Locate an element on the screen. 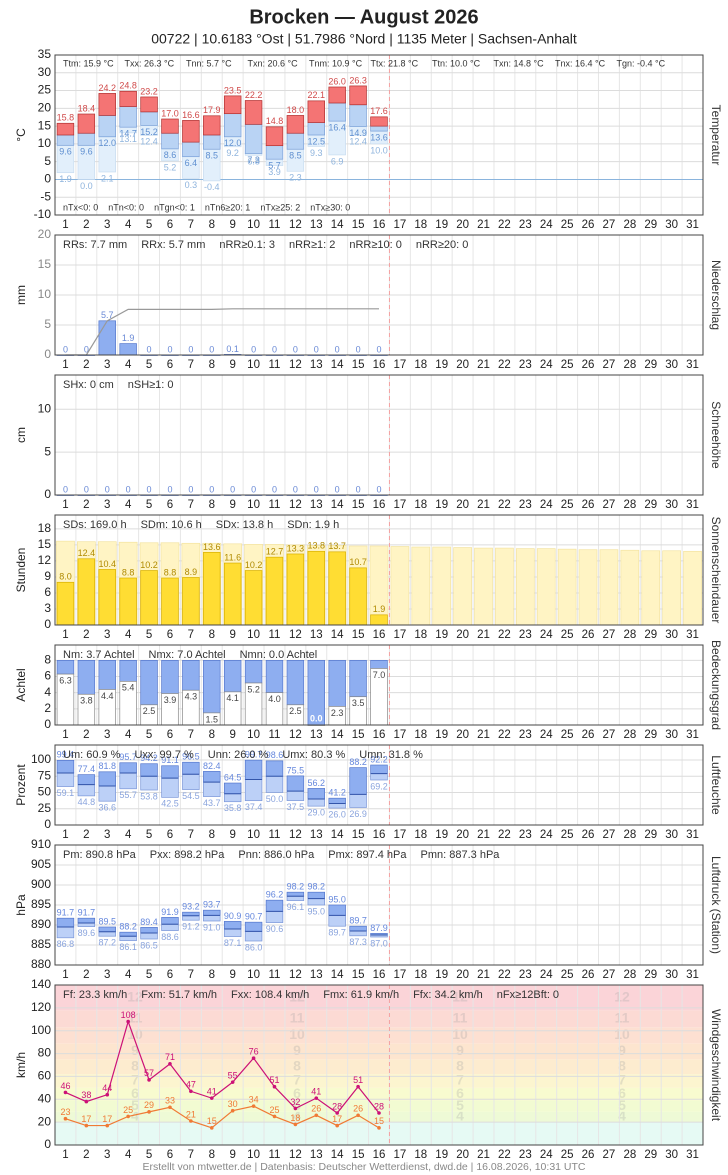 The width and height of the screenshot is (728, 1175). value-label: 17 is located at coordinates (86, 1119).